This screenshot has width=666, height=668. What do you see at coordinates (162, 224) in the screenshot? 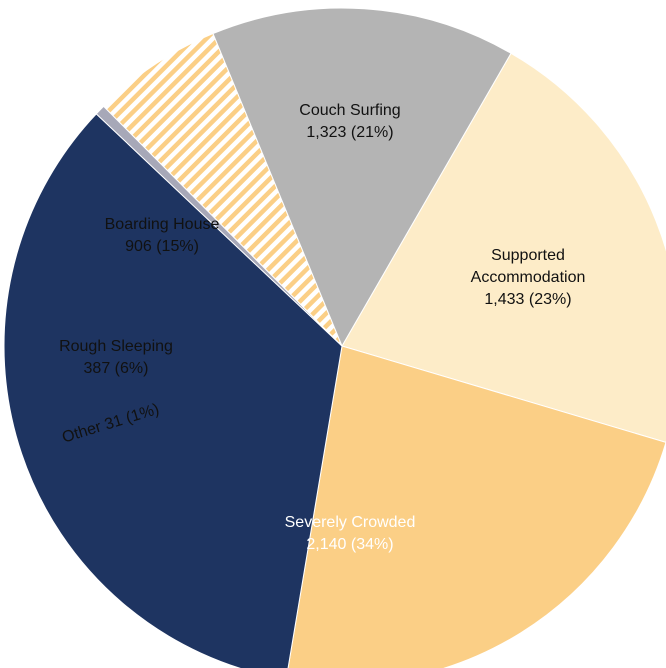
I see `slice-label-line: Boarding House` at bounding box center [162, 224].